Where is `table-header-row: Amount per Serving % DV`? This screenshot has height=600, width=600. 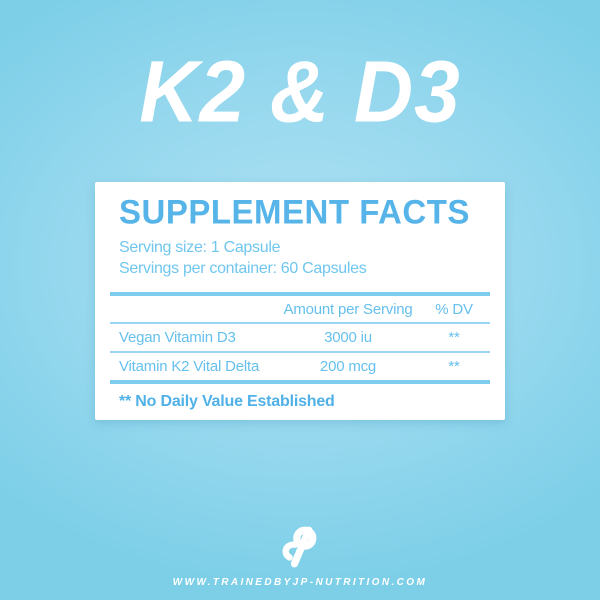 table-header-row: Amount per Serving % DV is located at coordinates (300, 309).